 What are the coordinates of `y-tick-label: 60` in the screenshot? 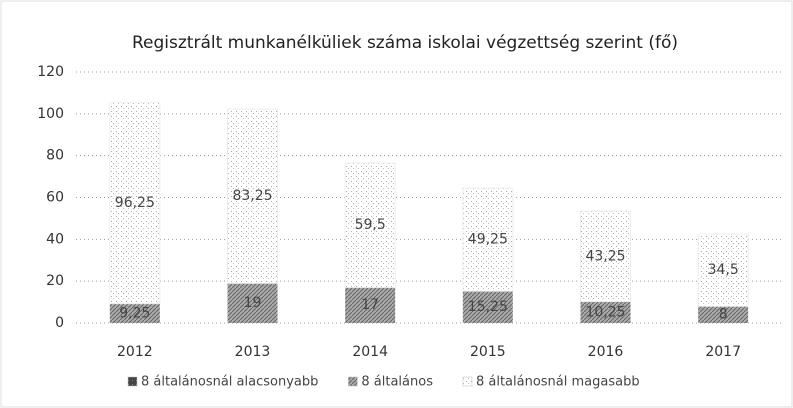 It's located at (55, 198).